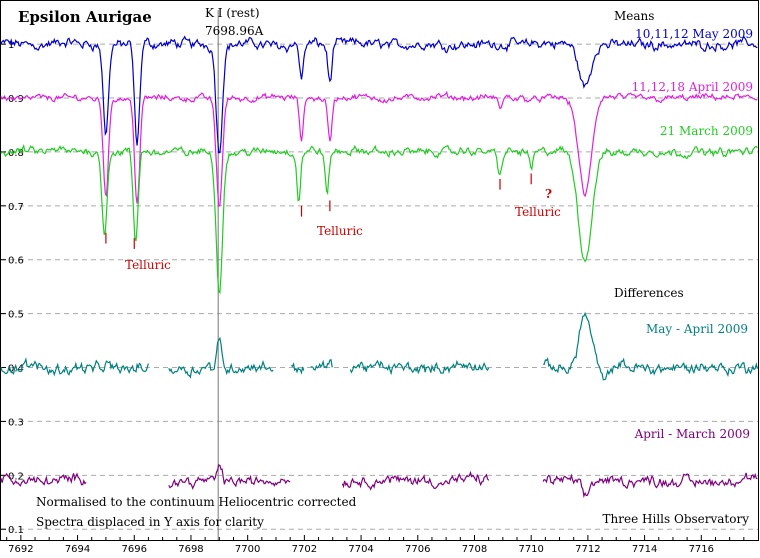 This screenshot has height=558, width=760. What do you see at coordinates (360, 549) in the screenshot?
I see `x-tick-label: 7704` at bounding box center [360, 549].